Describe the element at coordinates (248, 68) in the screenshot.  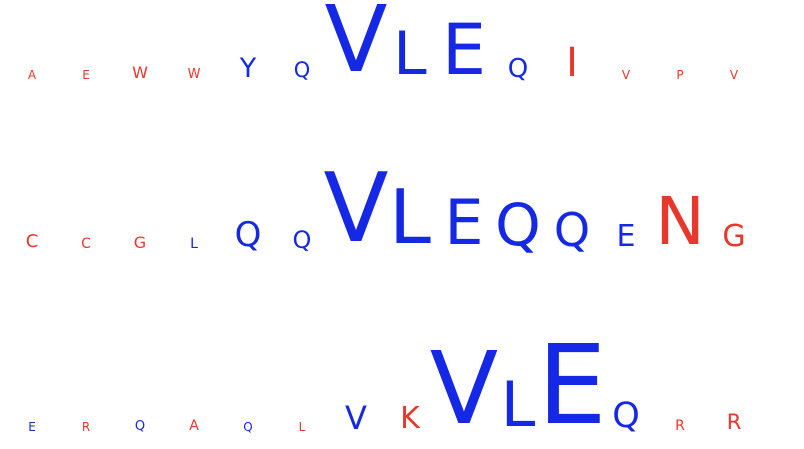
I see `residue-y: Y` at that location.